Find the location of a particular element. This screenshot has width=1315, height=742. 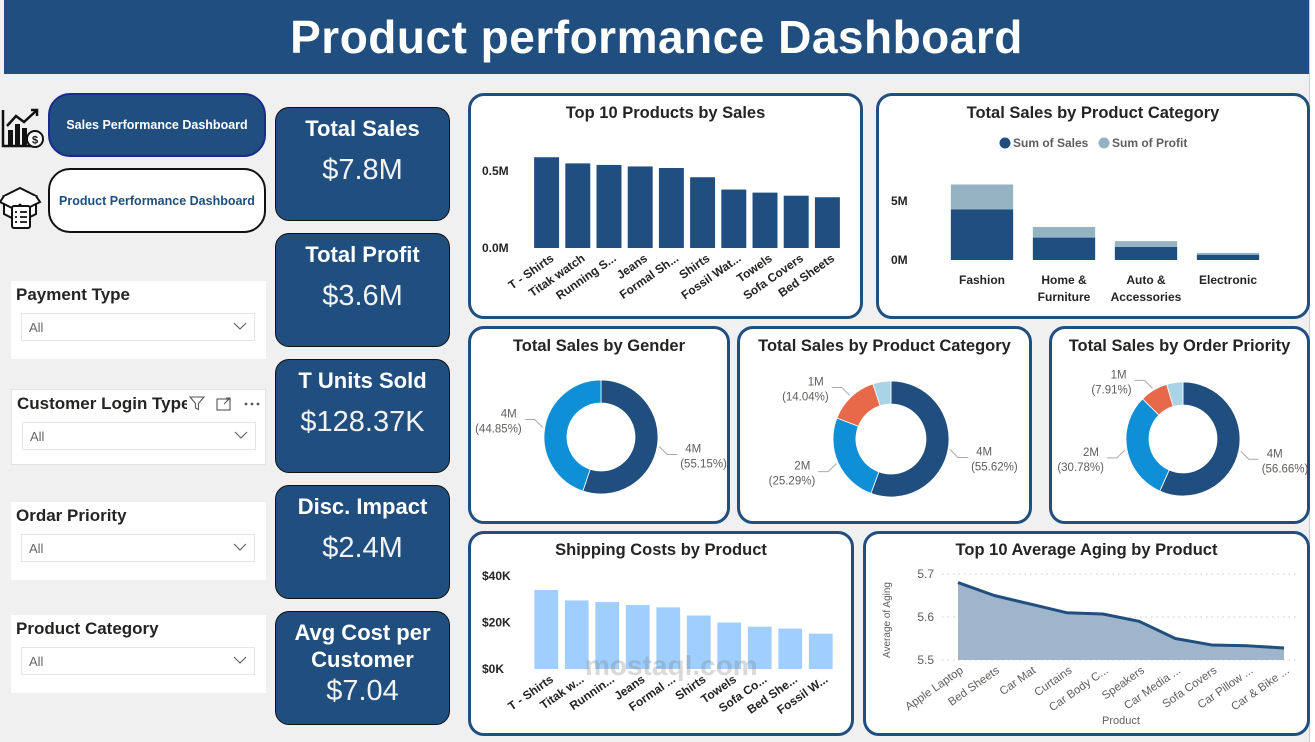

slicer-title: Ordar Priority is located at coordinates (71, 515).